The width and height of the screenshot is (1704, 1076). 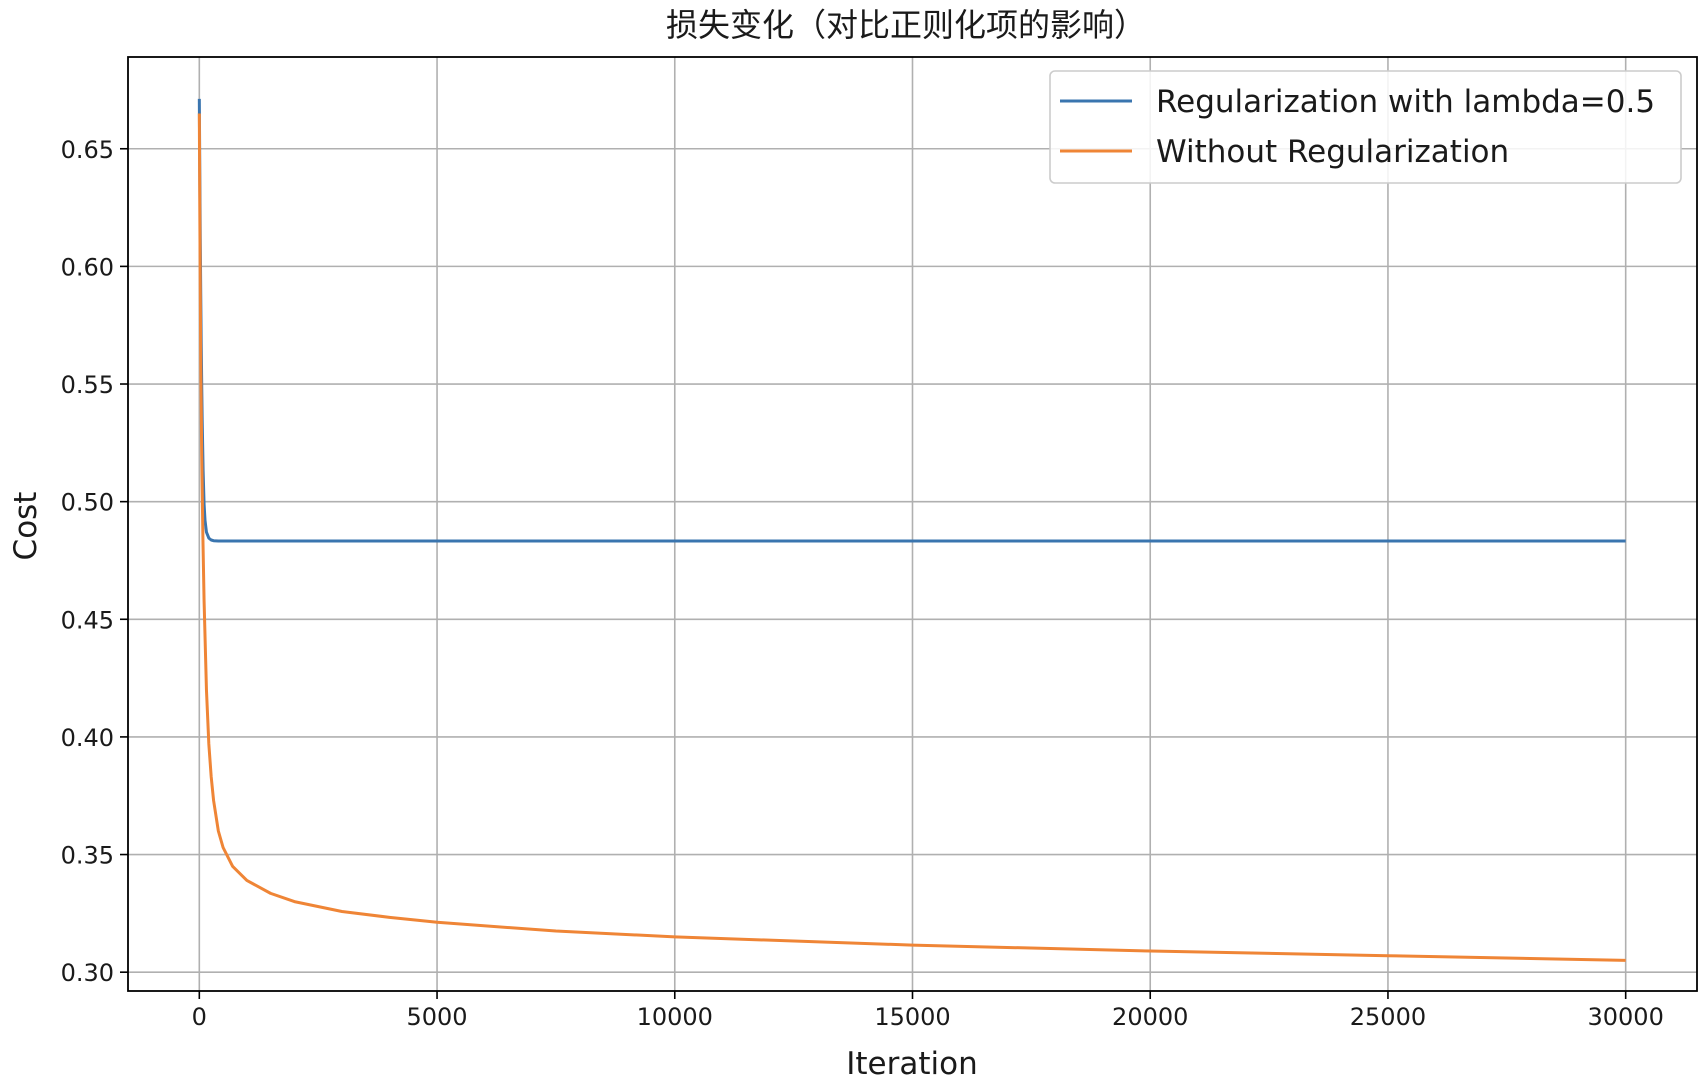 What do you see at coordinates (87, 503) in the screenshot?
I see `y-tick-label: 0.50` at bounding box center [87, 503].